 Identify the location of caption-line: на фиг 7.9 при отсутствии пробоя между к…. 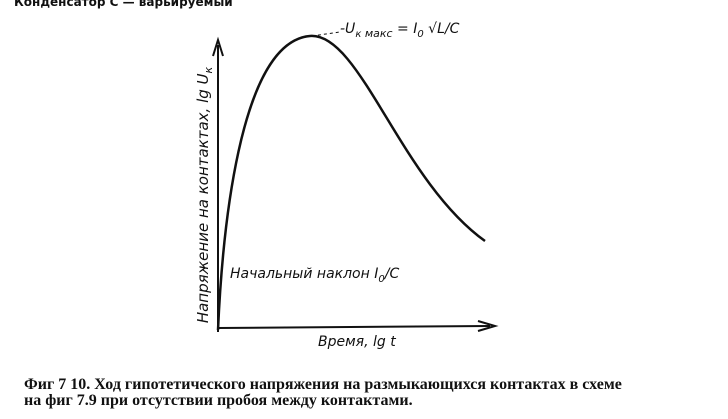
(218, 400).